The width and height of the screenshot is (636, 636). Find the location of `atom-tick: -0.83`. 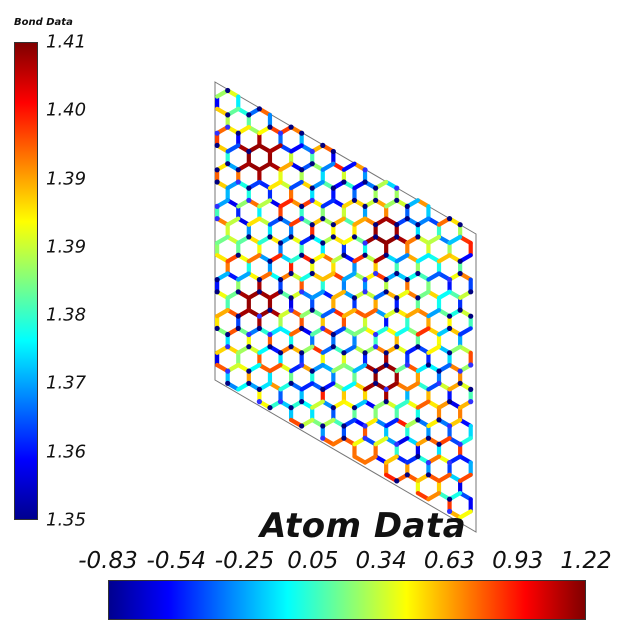

atom-tick: -0.83 is located at coordinates (108, 561).